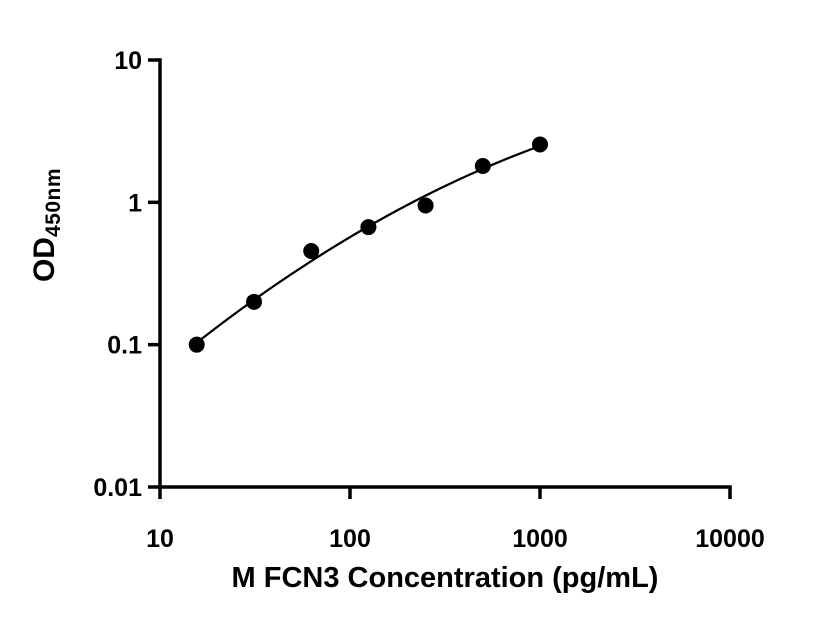  Describe the element at coordinates (128, 61) in the screenshot. I see `y-tick-label: 10` at that location.